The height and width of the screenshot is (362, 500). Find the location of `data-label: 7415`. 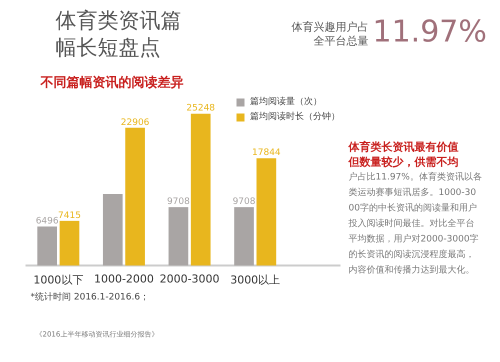

data-label: 7415 is located at coordinates (69, 215).